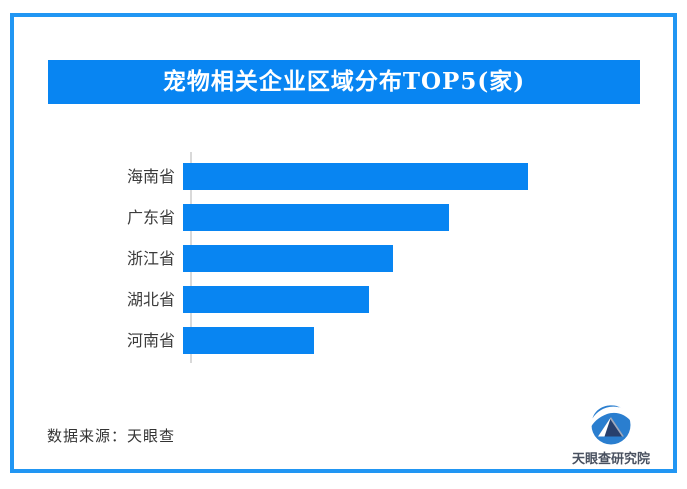 The image size is (687, 489). What do you see at coordinates (150, 340) in the screenshot?
I see `category-label: 河南省` at bounding box center [150, 340].